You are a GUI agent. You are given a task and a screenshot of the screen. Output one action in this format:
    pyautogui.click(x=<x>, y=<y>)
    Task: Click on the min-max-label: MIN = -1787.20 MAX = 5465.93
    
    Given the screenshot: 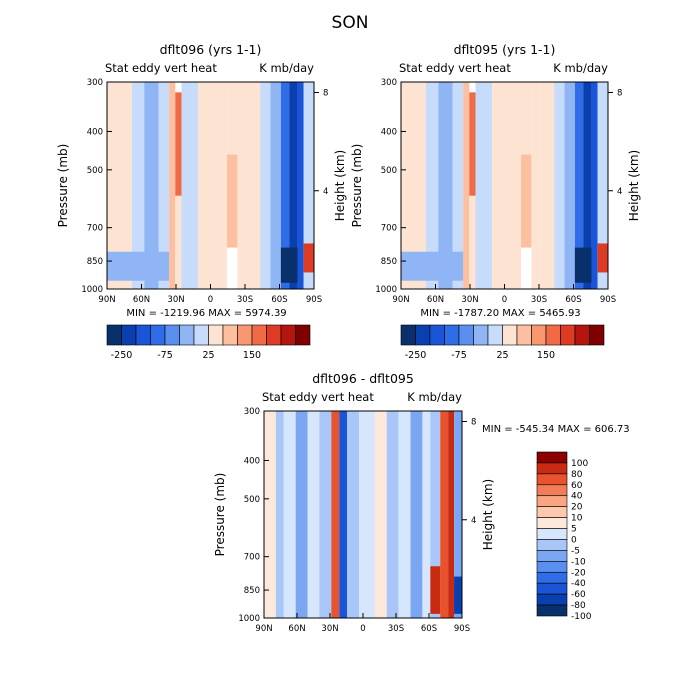 What is the action you would take?
    pyautogui.click(x=500, y=313)
    